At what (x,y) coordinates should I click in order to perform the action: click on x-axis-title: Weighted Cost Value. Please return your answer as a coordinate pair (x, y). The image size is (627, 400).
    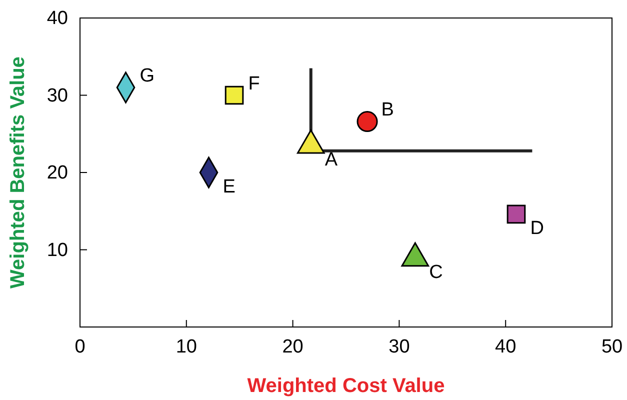
    Looking at the image, I should click on (346, 386).